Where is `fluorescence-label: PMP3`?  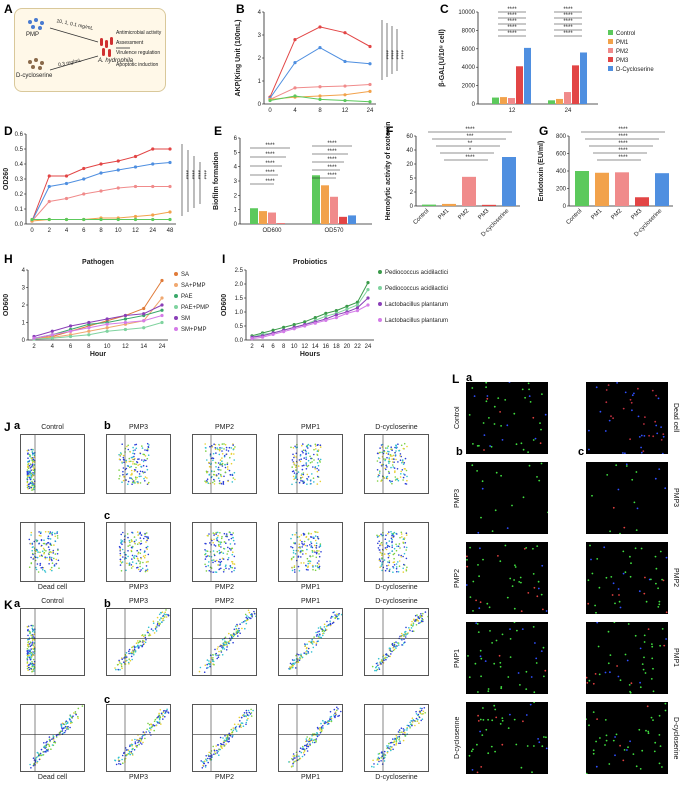
fluorescence-label: PMP3 is located at coordinates (457, 498).